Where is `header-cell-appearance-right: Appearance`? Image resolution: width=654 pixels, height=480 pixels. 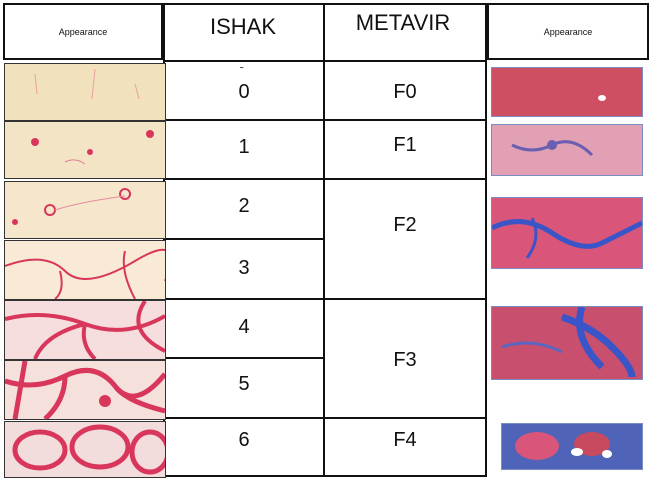
header-cell-appearance-right: Appearance is located at coordinates (568, 31).